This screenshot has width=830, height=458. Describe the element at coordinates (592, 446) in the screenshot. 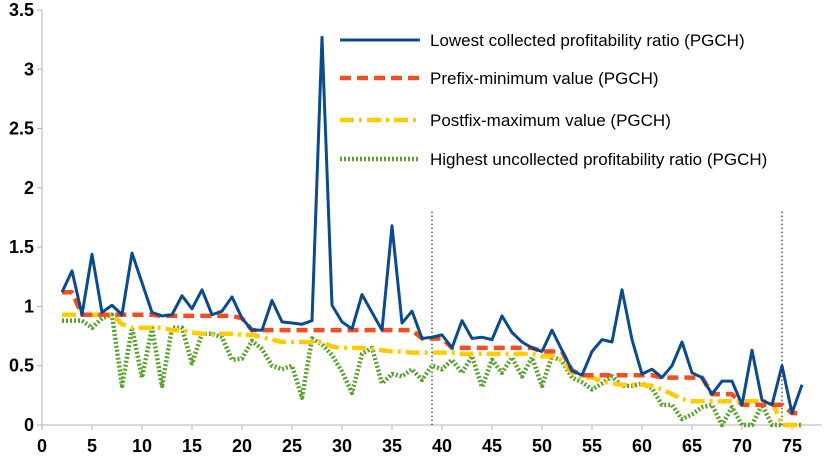

I see `x-tick-label: 55` at that location.